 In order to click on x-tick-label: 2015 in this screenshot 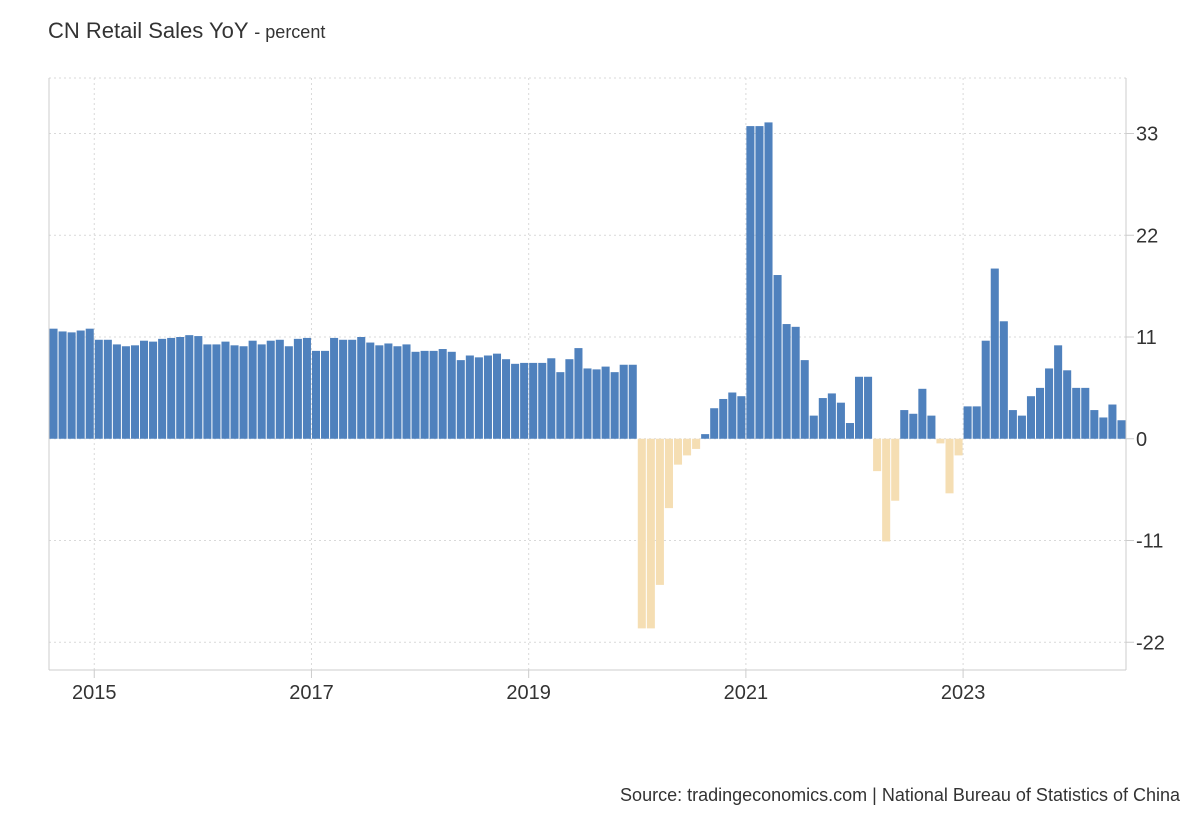, I will do `click(94, 693)`.